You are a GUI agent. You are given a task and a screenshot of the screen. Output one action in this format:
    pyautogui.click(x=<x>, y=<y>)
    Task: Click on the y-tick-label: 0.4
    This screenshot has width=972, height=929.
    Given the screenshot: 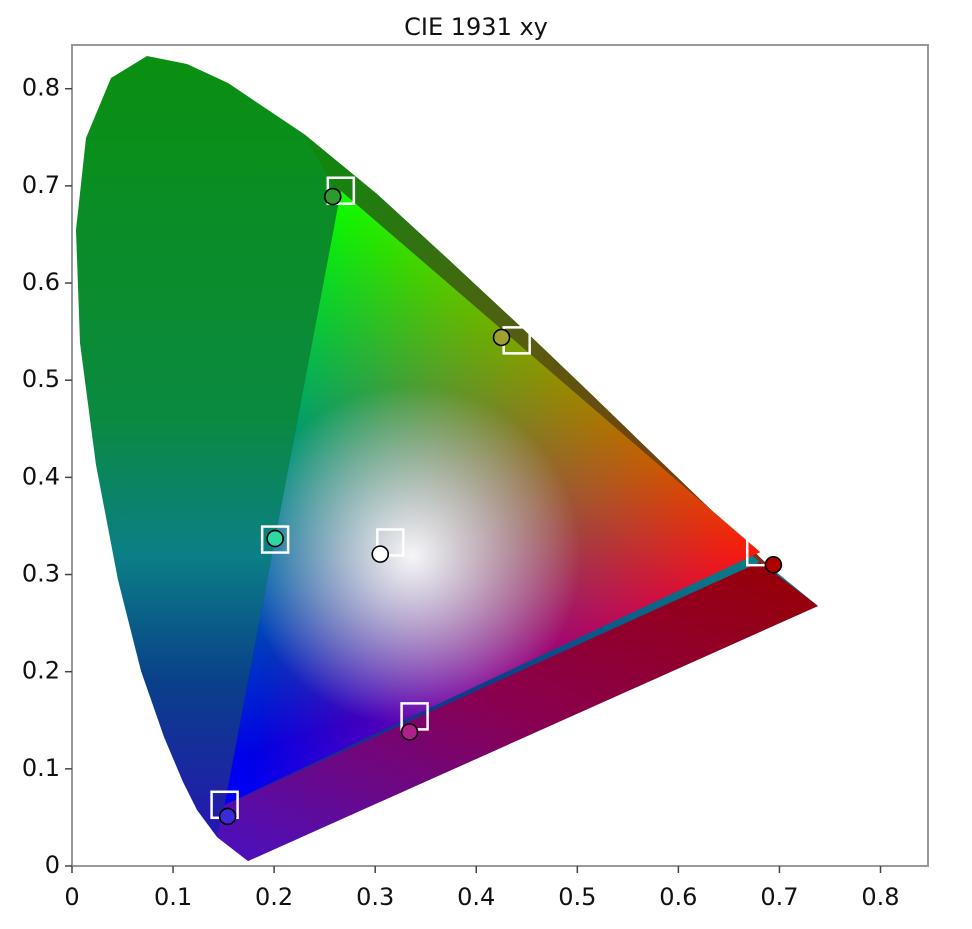 What is the action you would take?
    pyautogui.click(x=41, y=476)
    